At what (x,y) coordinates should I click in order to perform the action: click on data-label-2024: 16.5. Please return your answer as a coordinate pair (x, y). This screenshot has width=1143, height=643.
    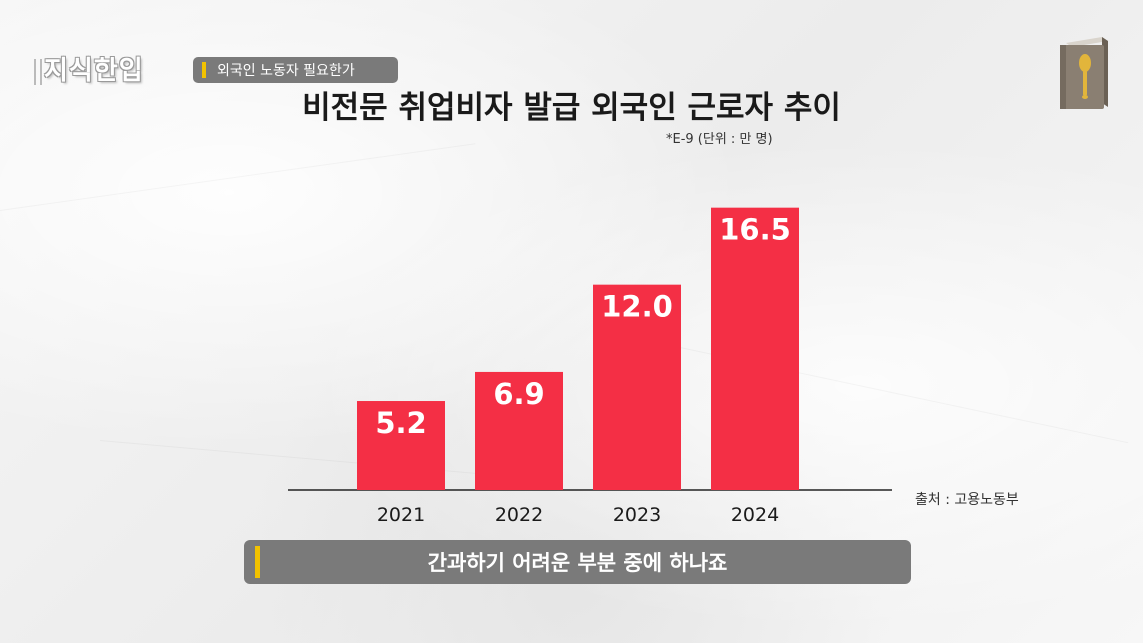
    Looking at the image, I should click on (755, 230).